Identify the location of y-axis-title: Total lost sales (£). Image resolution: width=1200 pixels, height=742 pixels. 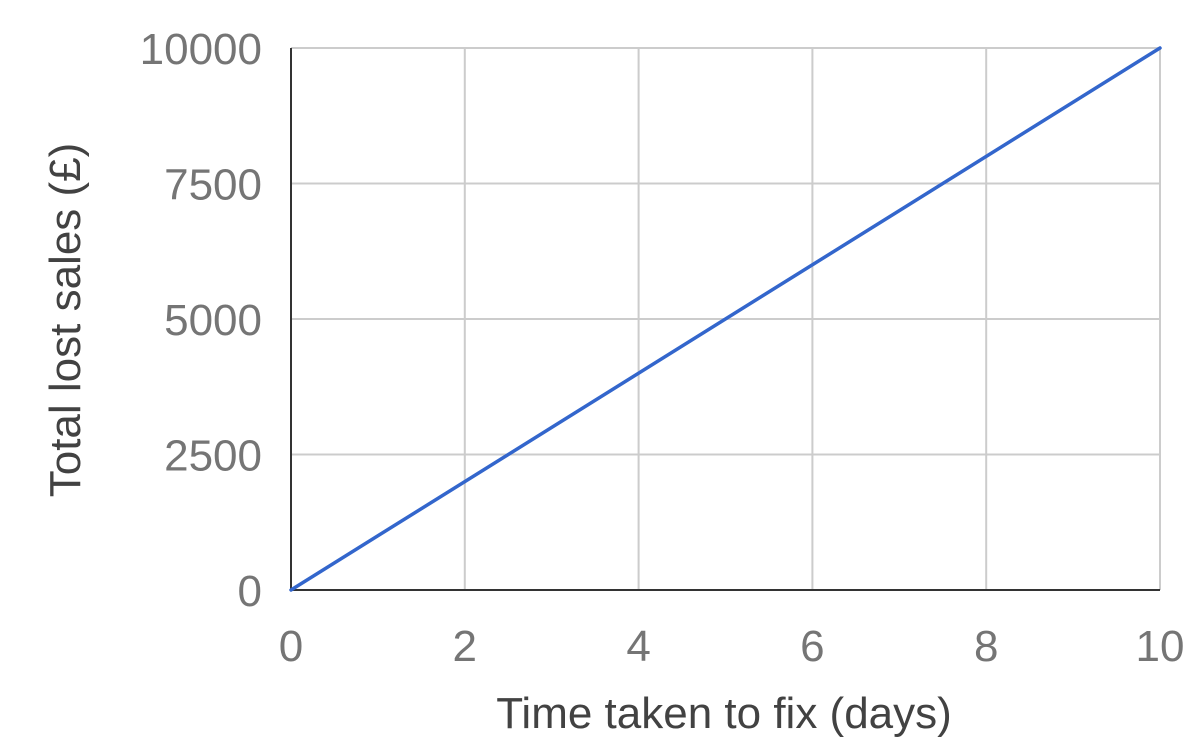
(65, 320).